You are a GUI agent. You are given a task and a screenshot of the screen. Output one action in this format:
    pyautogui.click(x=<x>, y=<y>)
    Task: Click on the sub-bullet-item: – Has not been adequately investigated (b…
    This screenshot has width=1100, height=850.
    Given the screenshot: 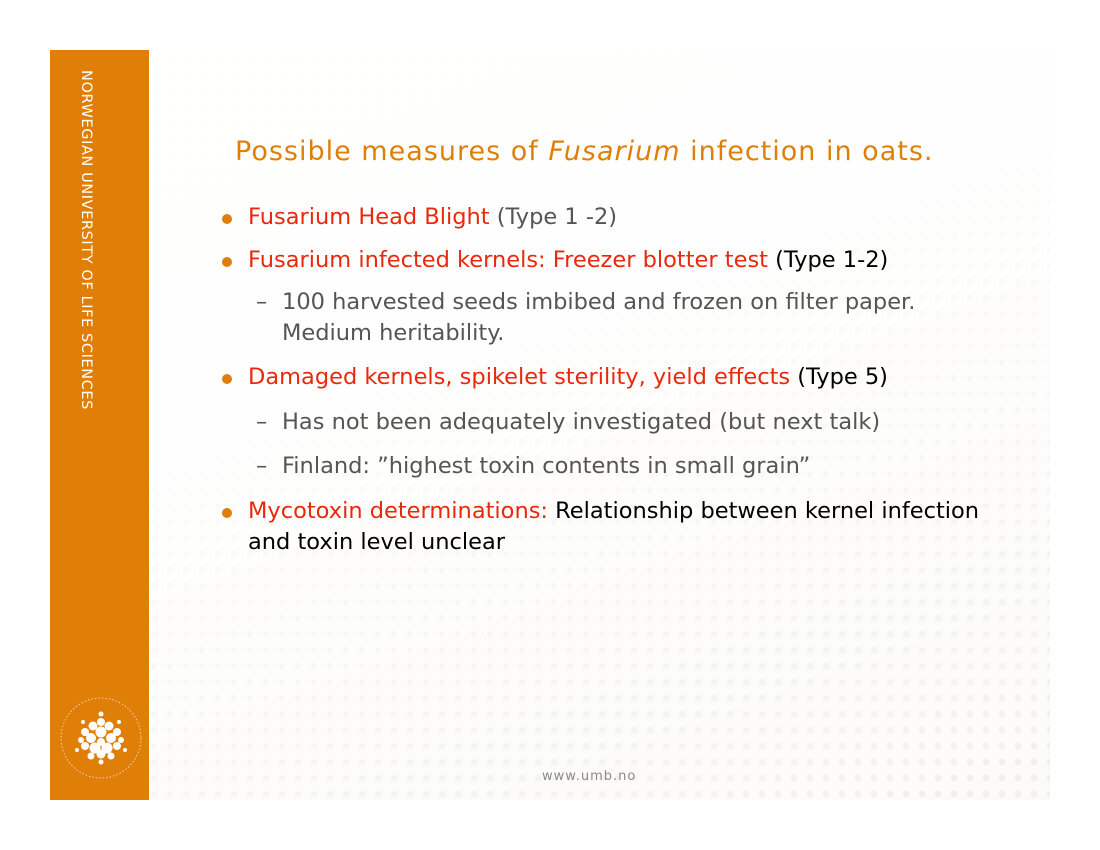 What is the action you would take?
    pyautogui.click(x=600, y=422)
    